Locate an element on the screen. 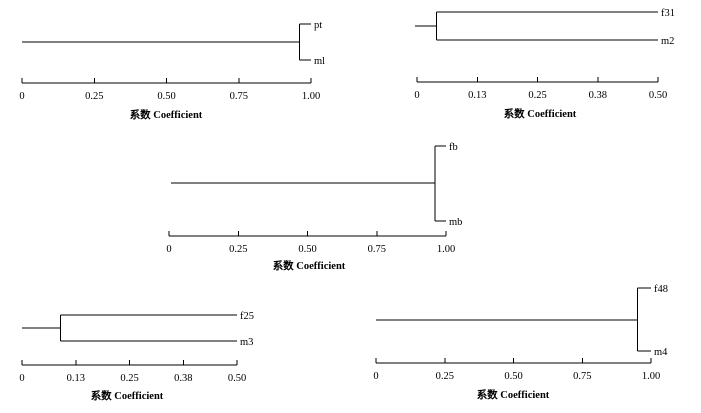  leaf-label: ml is located at coordinates (319, 61).